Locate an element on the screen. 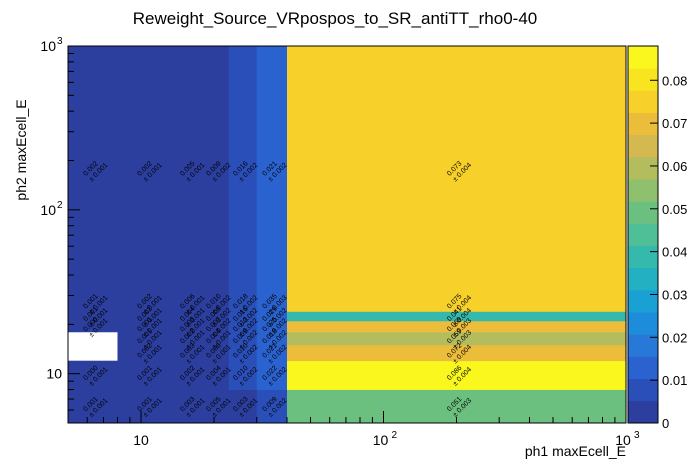 This screenshot has width=696, height=472. colorbar-tick-label: 0.01 is located at coordinates (674, 380).